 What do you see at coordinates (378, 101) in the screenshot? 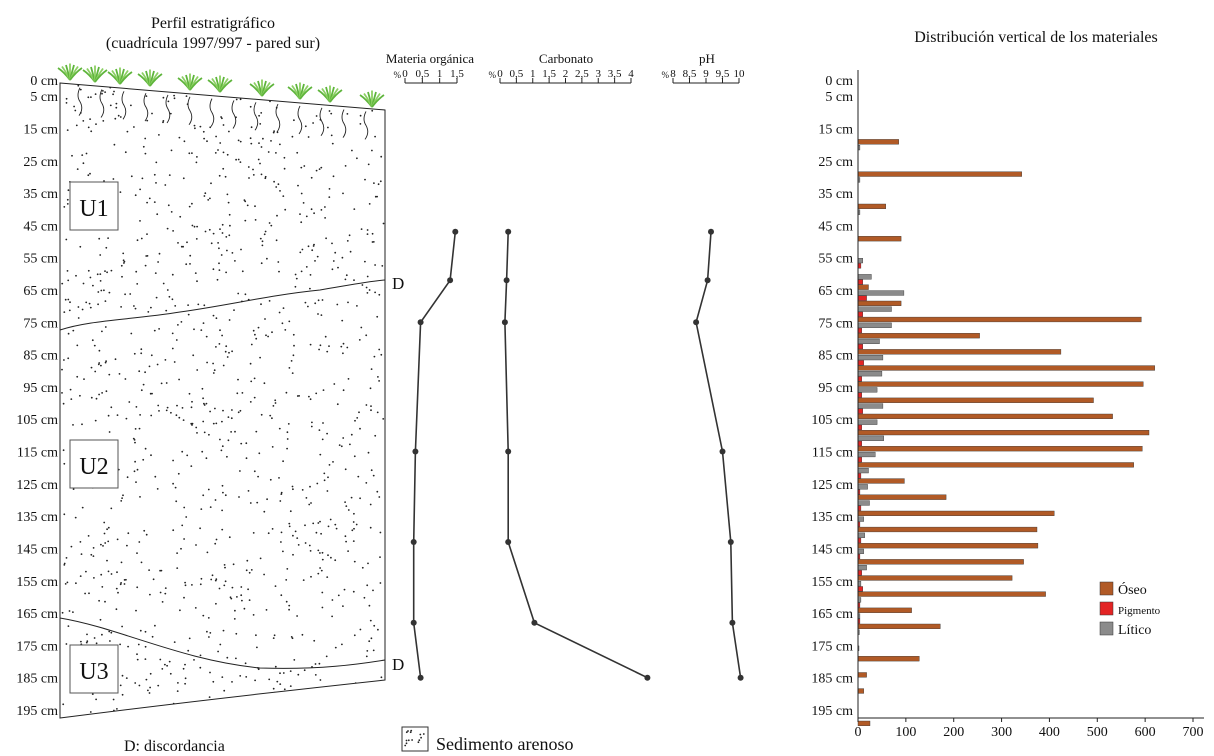
I see `grass-blade` at bounding box center [378, 101].